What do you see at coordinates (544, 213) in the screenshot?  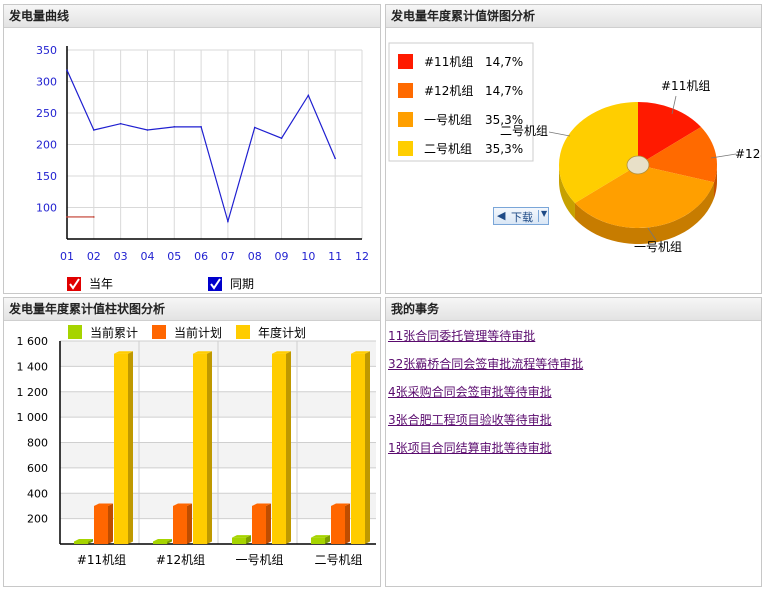 I see `chevron-down-icon: ▼` at bounding box center [544, 213].